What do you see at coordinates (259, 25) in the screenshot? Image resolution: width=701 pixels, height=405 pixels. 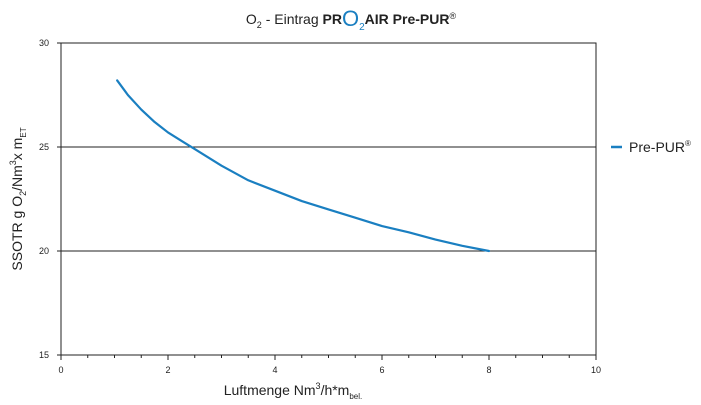 I see `title-o-sub: 2` at bounding box center [259, 25].